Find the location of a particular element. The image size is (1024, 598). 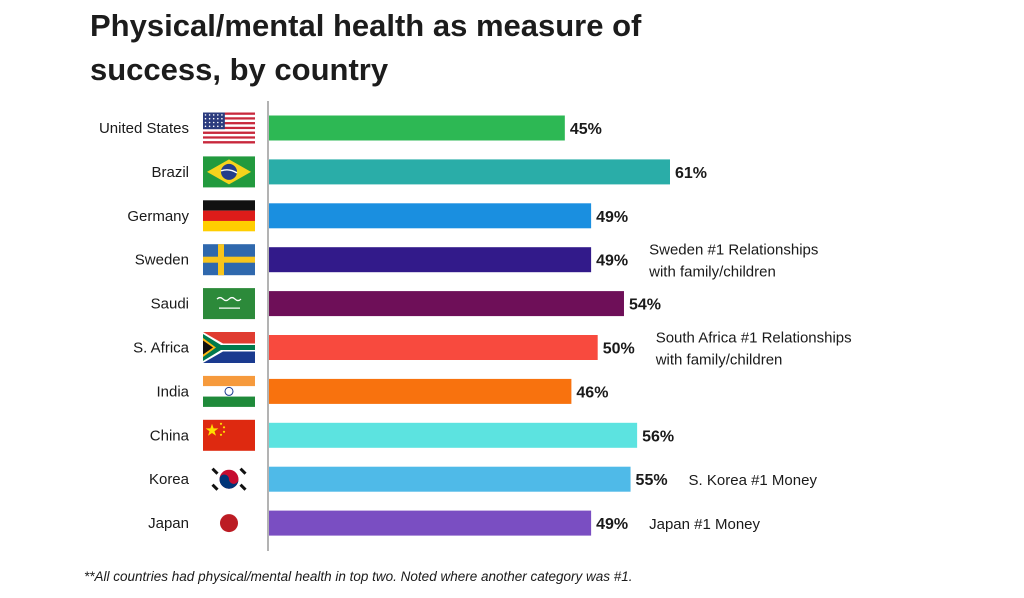

category-label: Saudi is located at coordinates (170, 304).